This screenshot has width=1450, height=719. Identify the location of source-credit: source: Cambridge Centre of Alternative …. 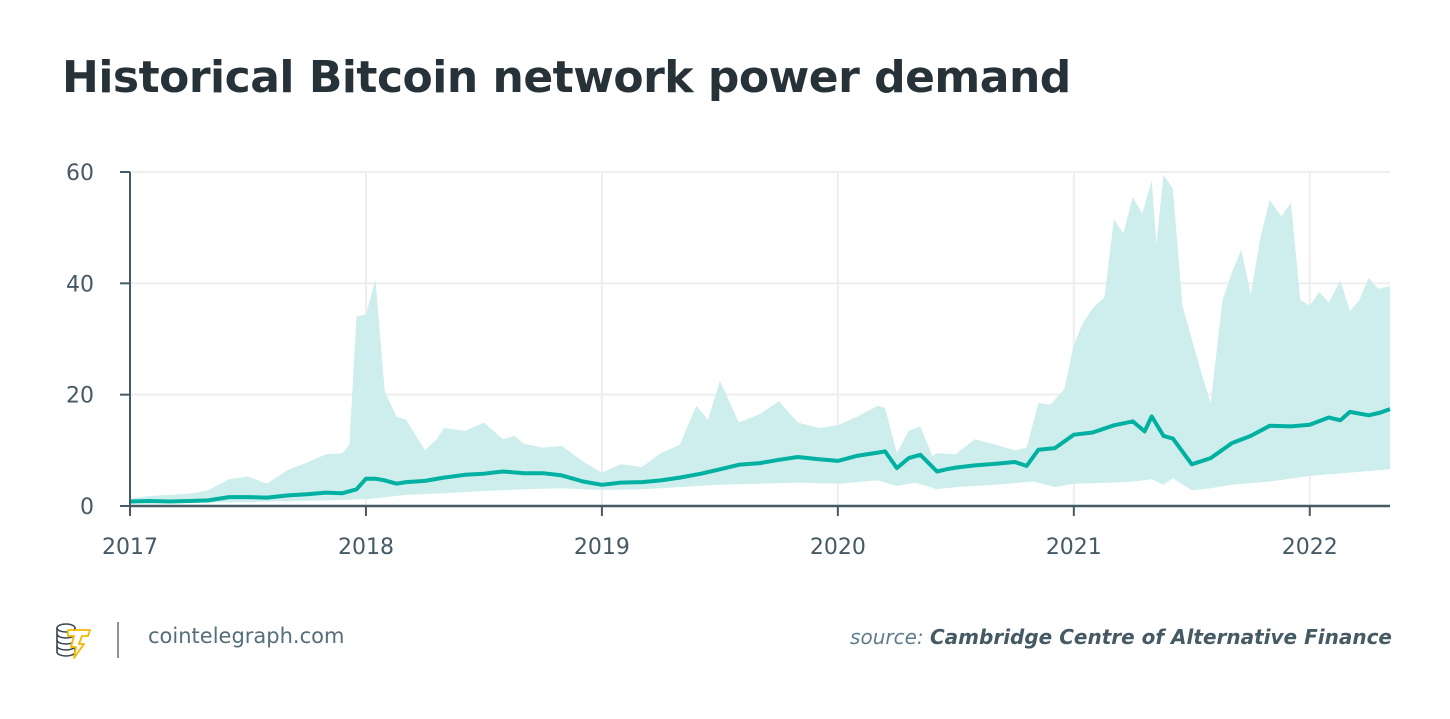
(1121, 637).